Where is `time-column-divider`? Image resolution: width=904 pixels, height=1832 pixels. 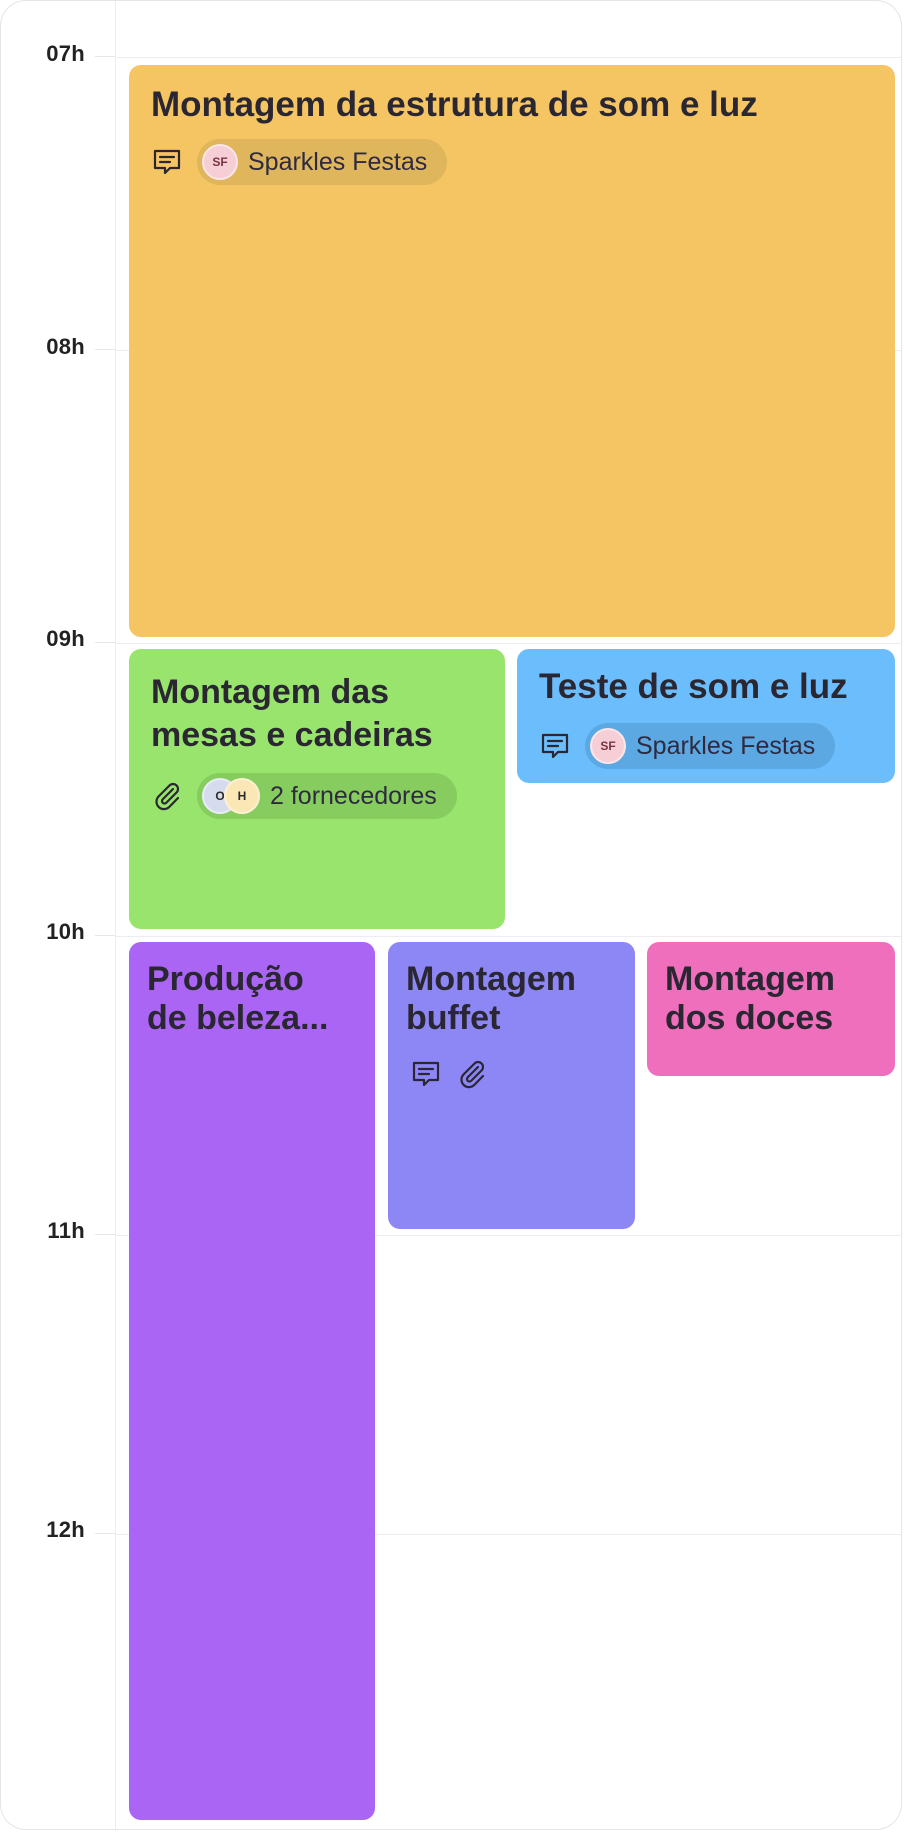
time-column-divider is located at coordinates (115, 915).